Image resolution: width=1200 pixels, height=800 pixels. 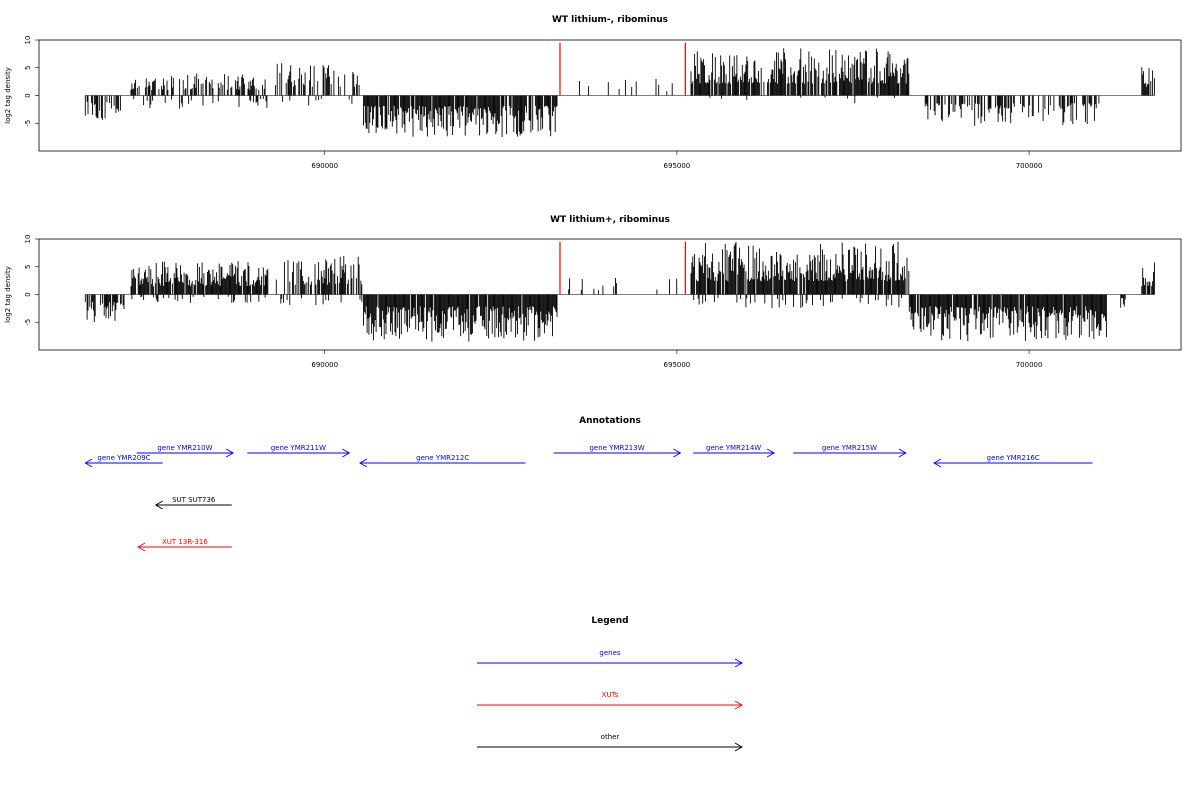 What do you see at coordinates (610, 737) in the screenshot?
I see `legend-label: other` at bounding box center [610, 737].